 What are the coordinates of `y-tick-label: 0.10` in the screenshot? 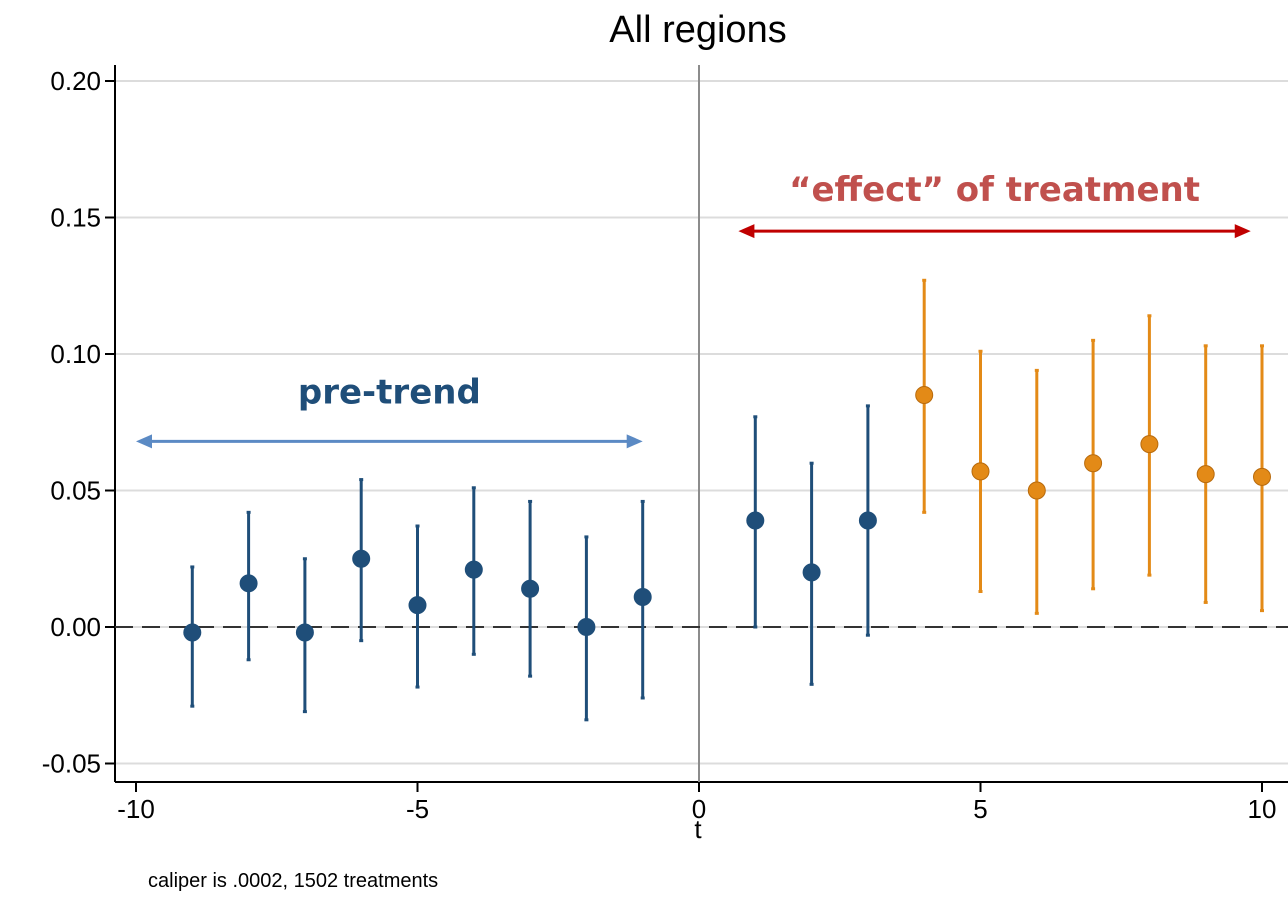 It's located at (75, 354).